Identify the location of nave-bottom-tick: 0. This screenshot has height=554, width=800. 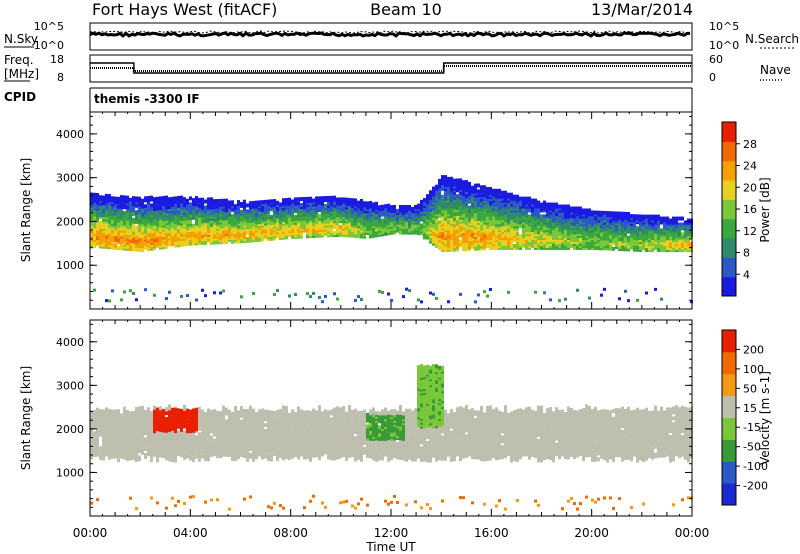
(712, 77).